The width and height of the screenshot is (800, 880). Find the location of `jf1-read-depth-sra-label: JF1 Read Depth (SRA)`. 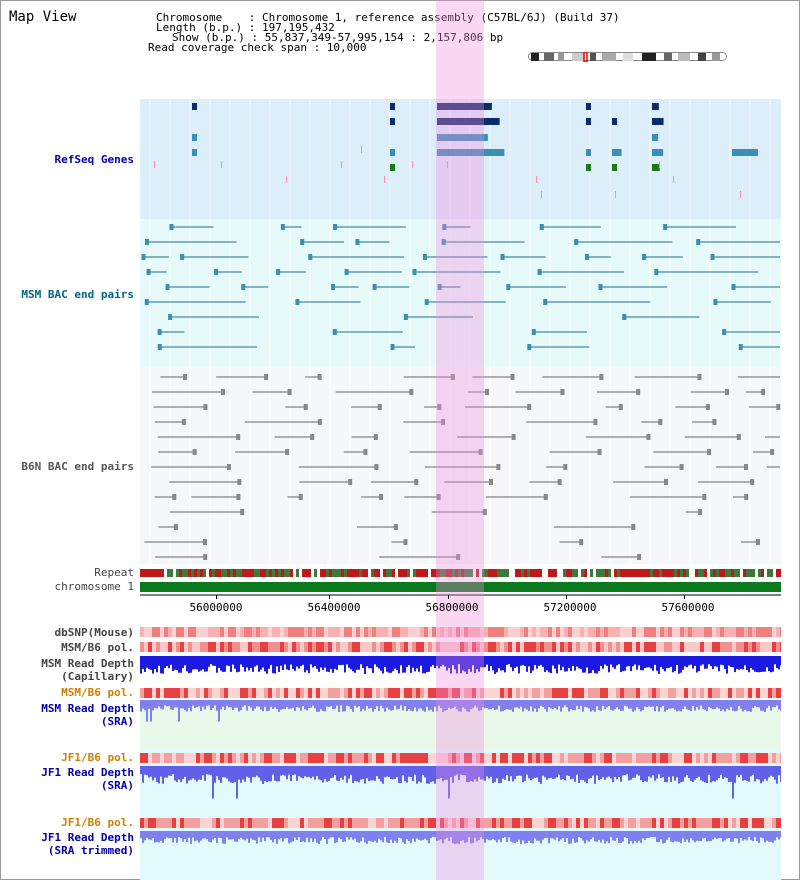

jf1-read-depth-sra-label: JF1 Read Depth (SRA) is located at coordinates (87, 779).